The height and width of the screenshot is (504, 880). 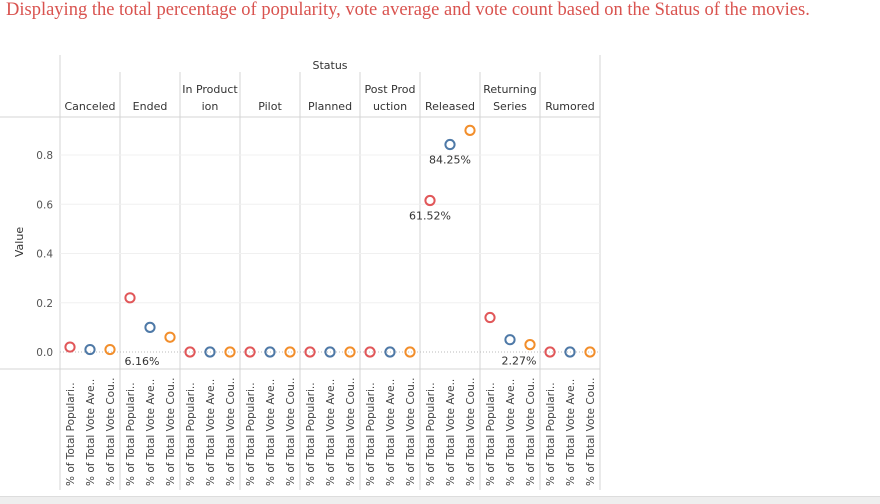 I want to click on data-label: 84.25%, so click(x=450, y=160).